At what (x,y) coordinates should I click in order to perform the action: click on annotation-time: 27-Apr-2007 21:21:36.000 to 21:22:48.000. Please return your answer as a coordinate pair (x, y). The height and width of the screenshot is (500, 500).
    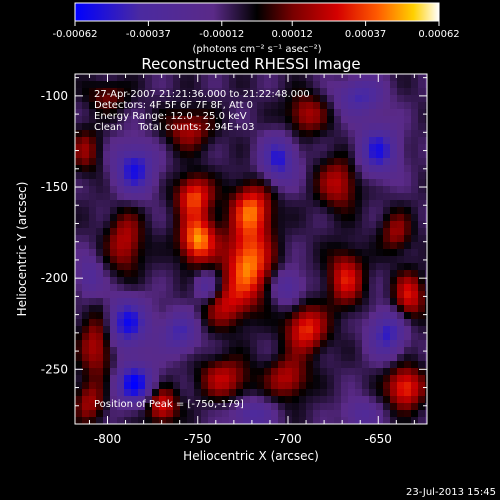
    Looking at the image, I should click on (202, 94).